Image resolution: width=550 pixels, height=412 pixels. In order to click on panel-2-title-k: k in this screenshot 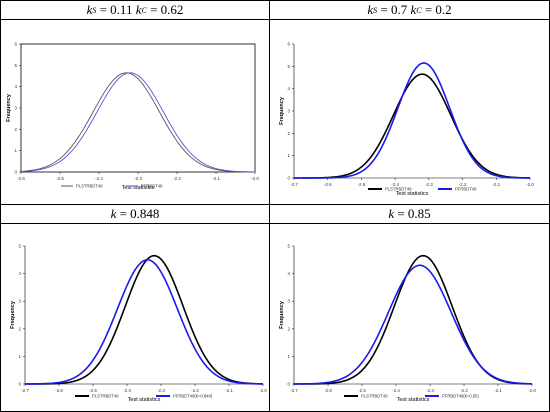, I will do `click(370, 9)`.